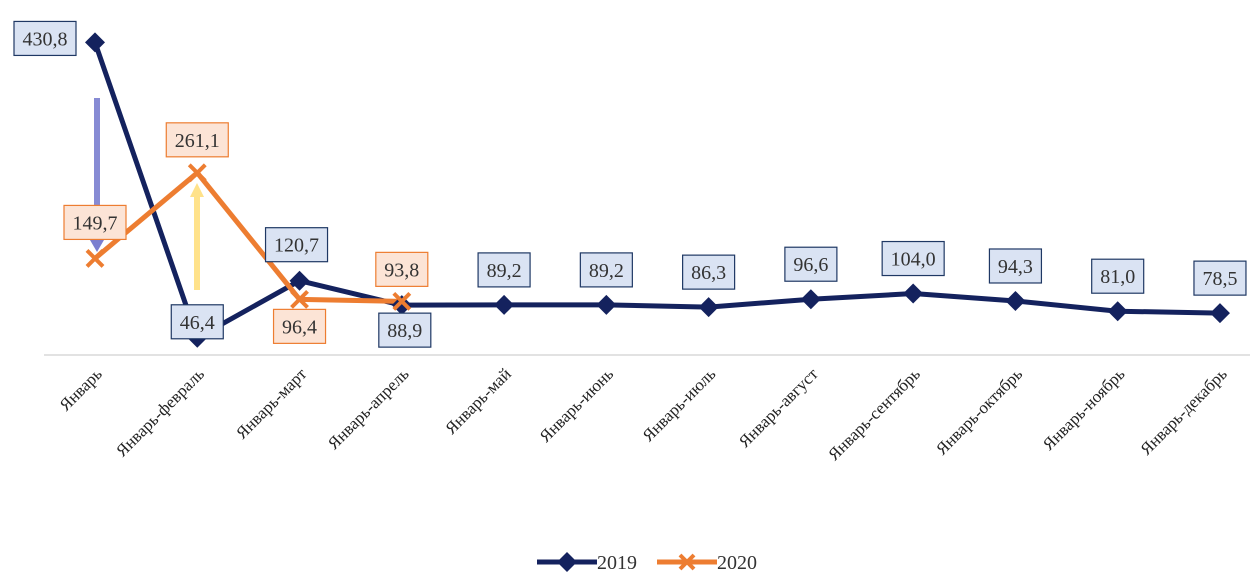 This screenshot has height=579, width=1253. I want to click on data-label: 96,4, so click(299, 327).